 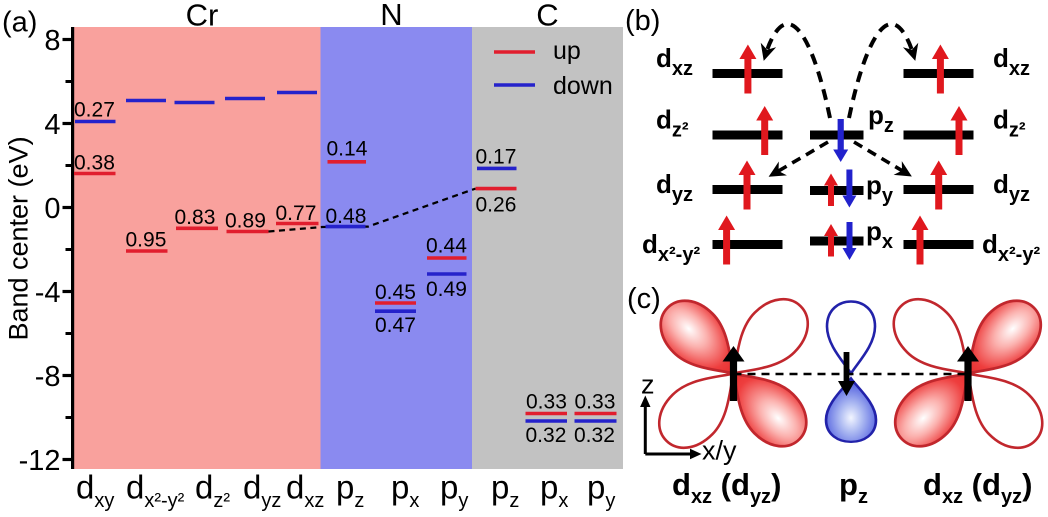 What do you see at coordinates (547, 16) in the screenshot?
I see `svg-text: C` at bounding box center [547, 16].